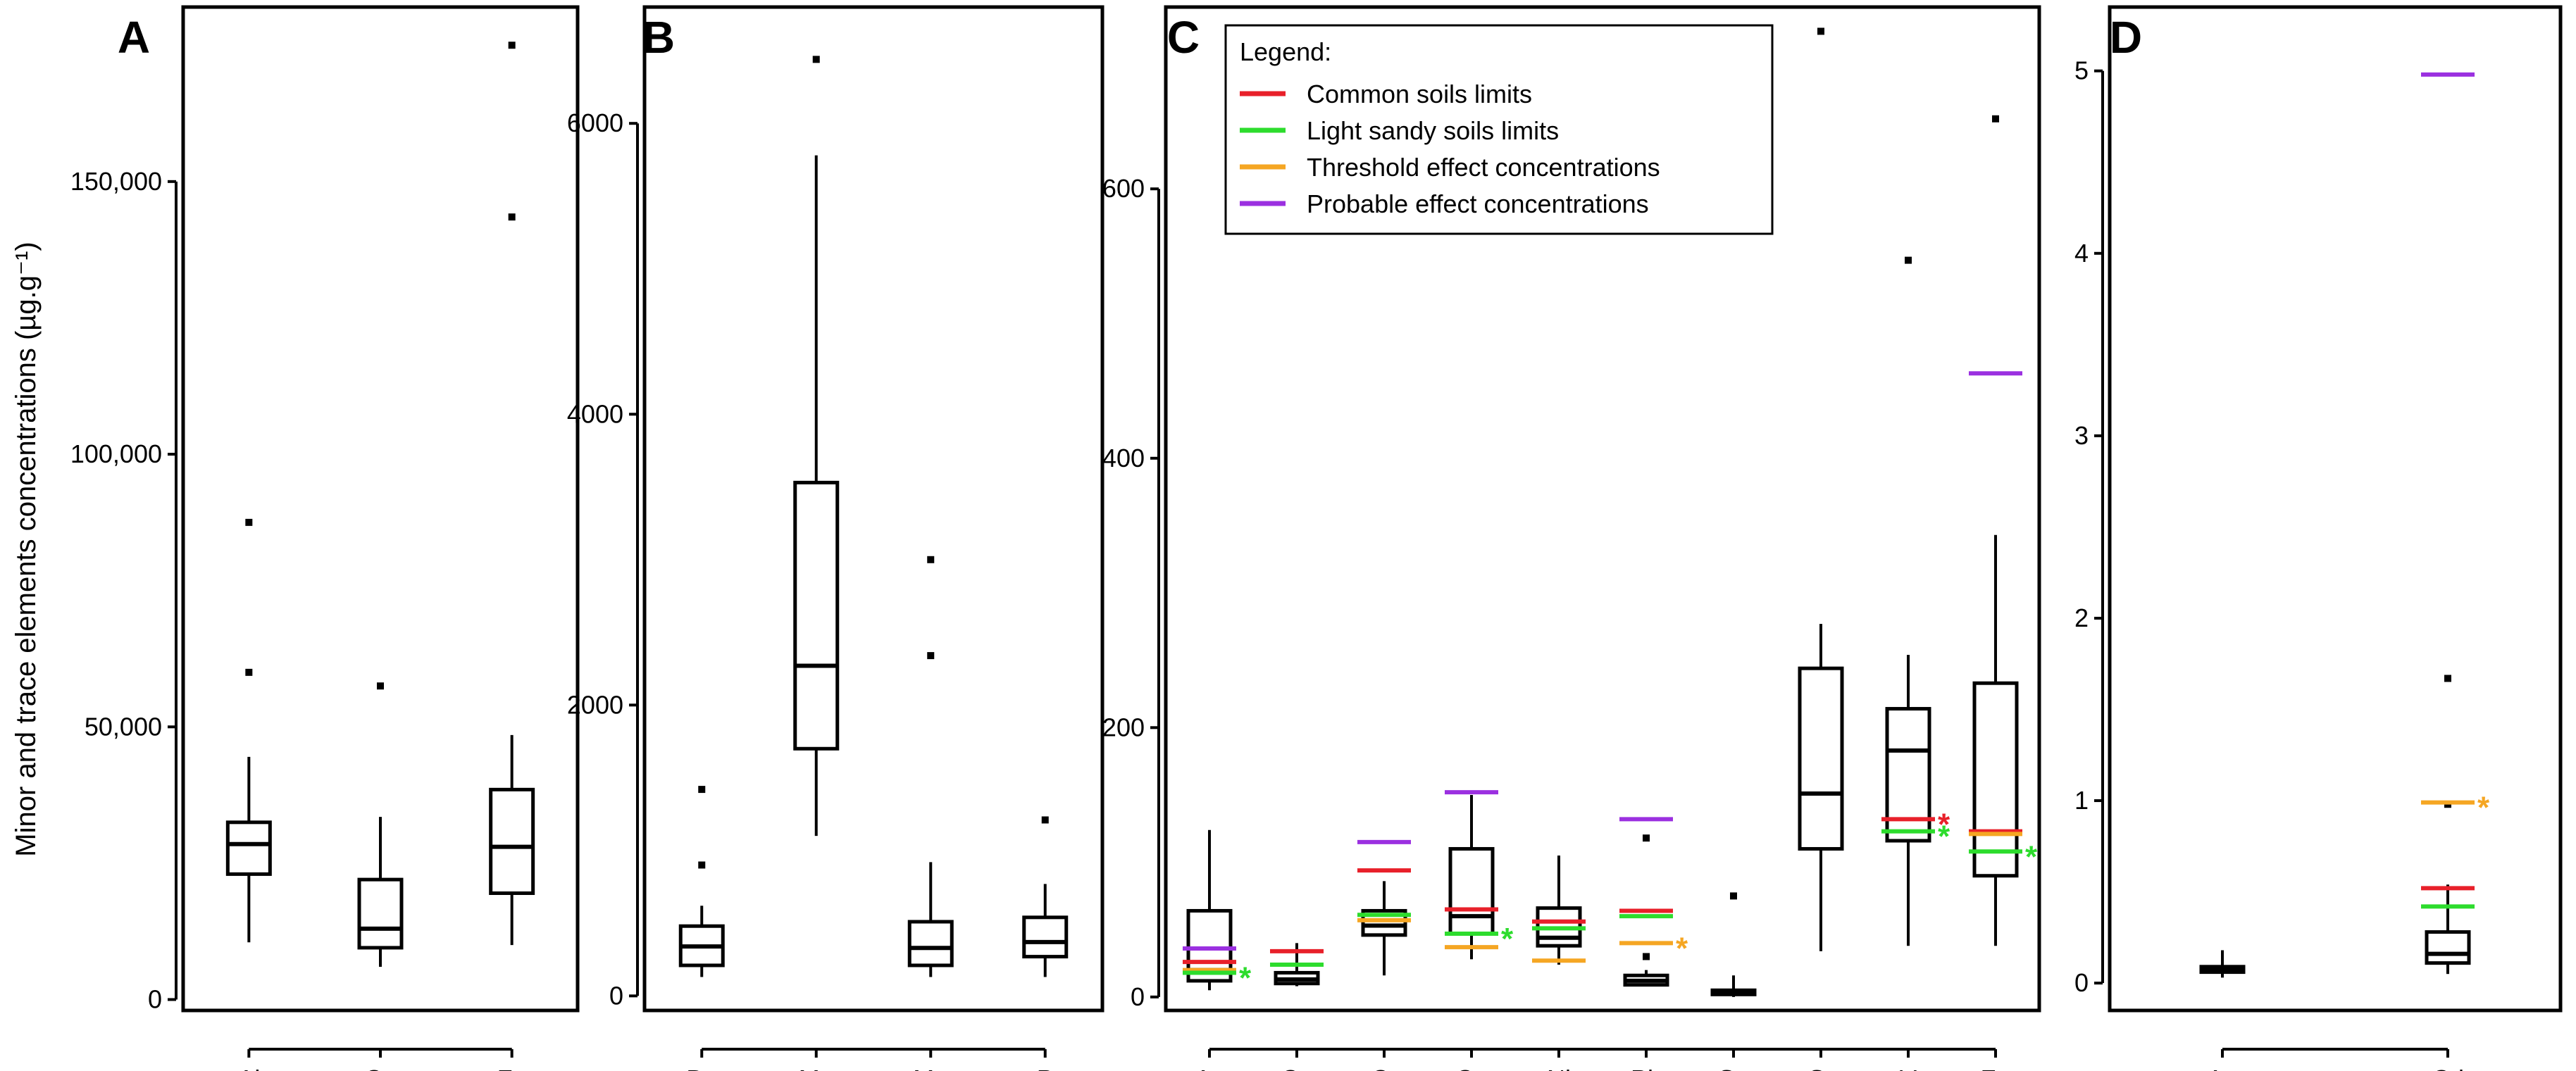 The image size is (2576, 1071). Describe the element at coordinates (702, 1068) in the screenshot. I see `x-tick-label: Ba` at that location.